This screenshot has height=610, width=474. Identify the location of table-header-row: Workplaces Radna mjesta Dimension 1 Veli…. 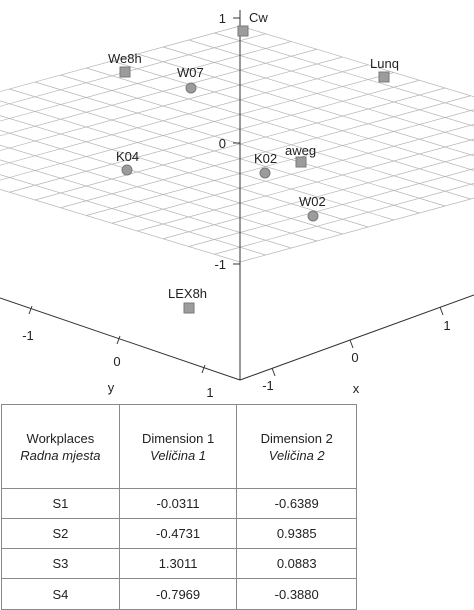
(179, 447).